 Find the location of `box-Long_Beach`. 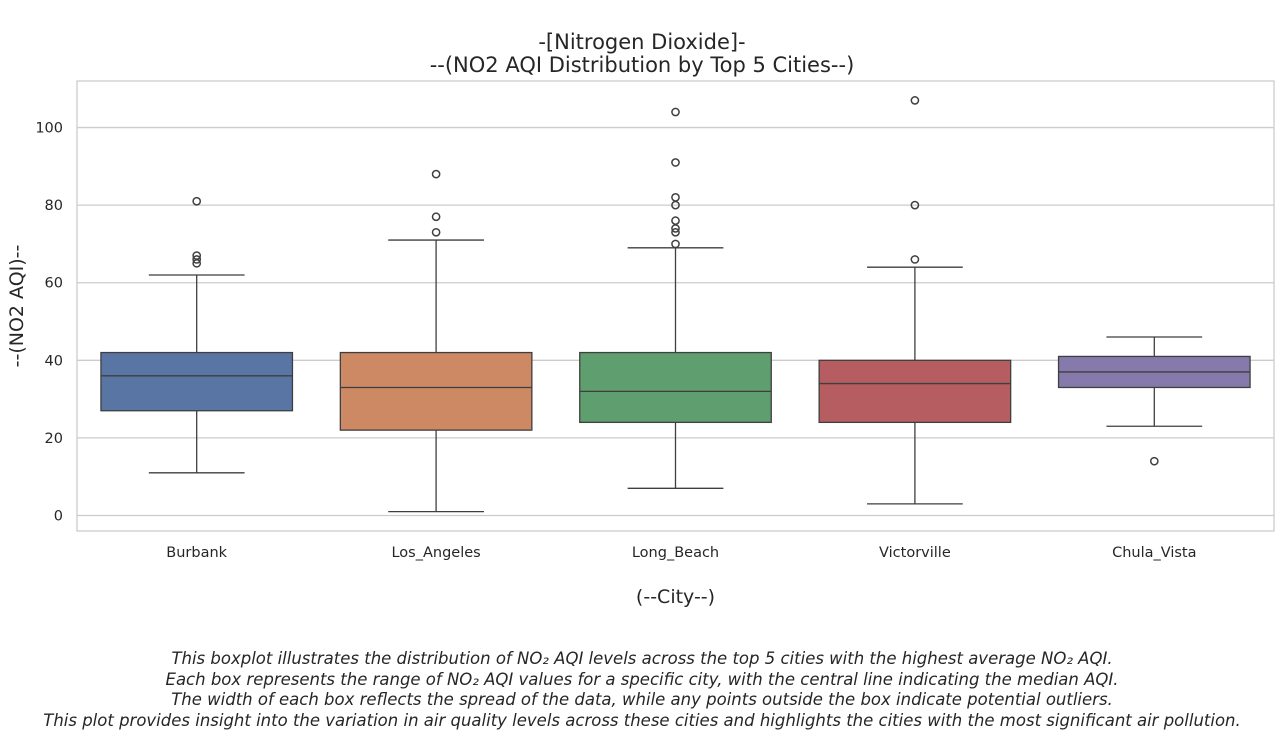

box-Long_Beach is located at coordinates (675, 387).